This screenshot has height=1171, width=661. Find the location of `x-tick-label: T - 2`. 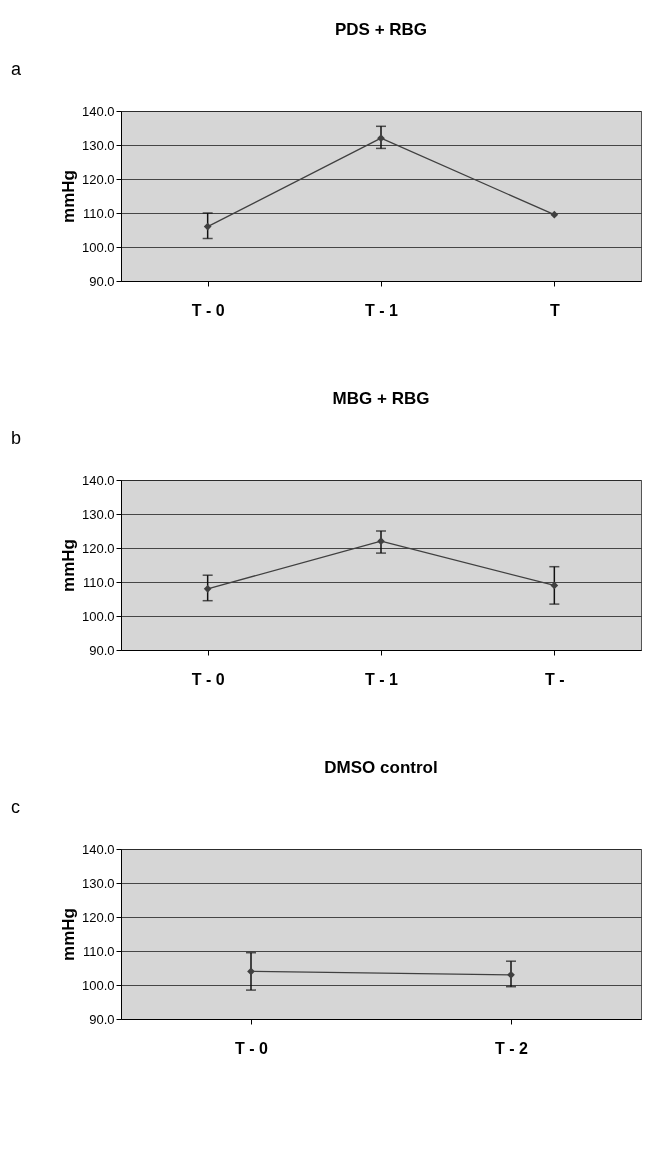

x-tick-label: T - 2 is located at coordinates (512, 1048).